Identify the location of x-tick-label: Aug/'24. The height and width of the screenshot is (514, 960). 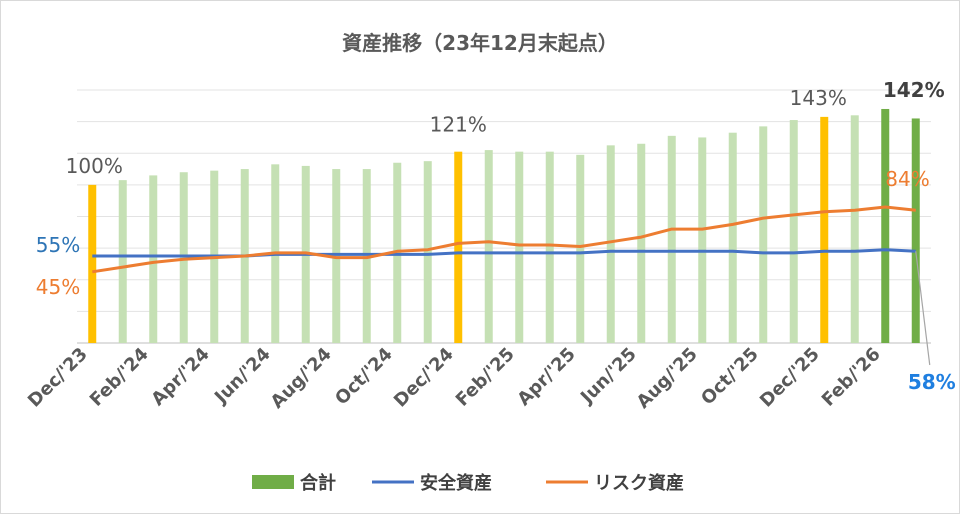
(301, 378).